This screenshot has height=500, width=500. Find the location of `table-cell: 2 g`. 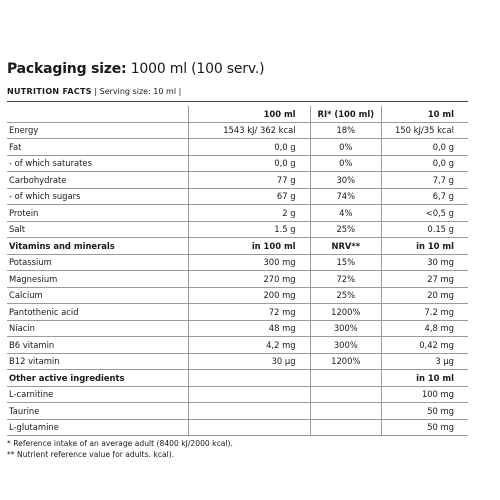

table-cell: 2 g is located at coordinates (249, 213).